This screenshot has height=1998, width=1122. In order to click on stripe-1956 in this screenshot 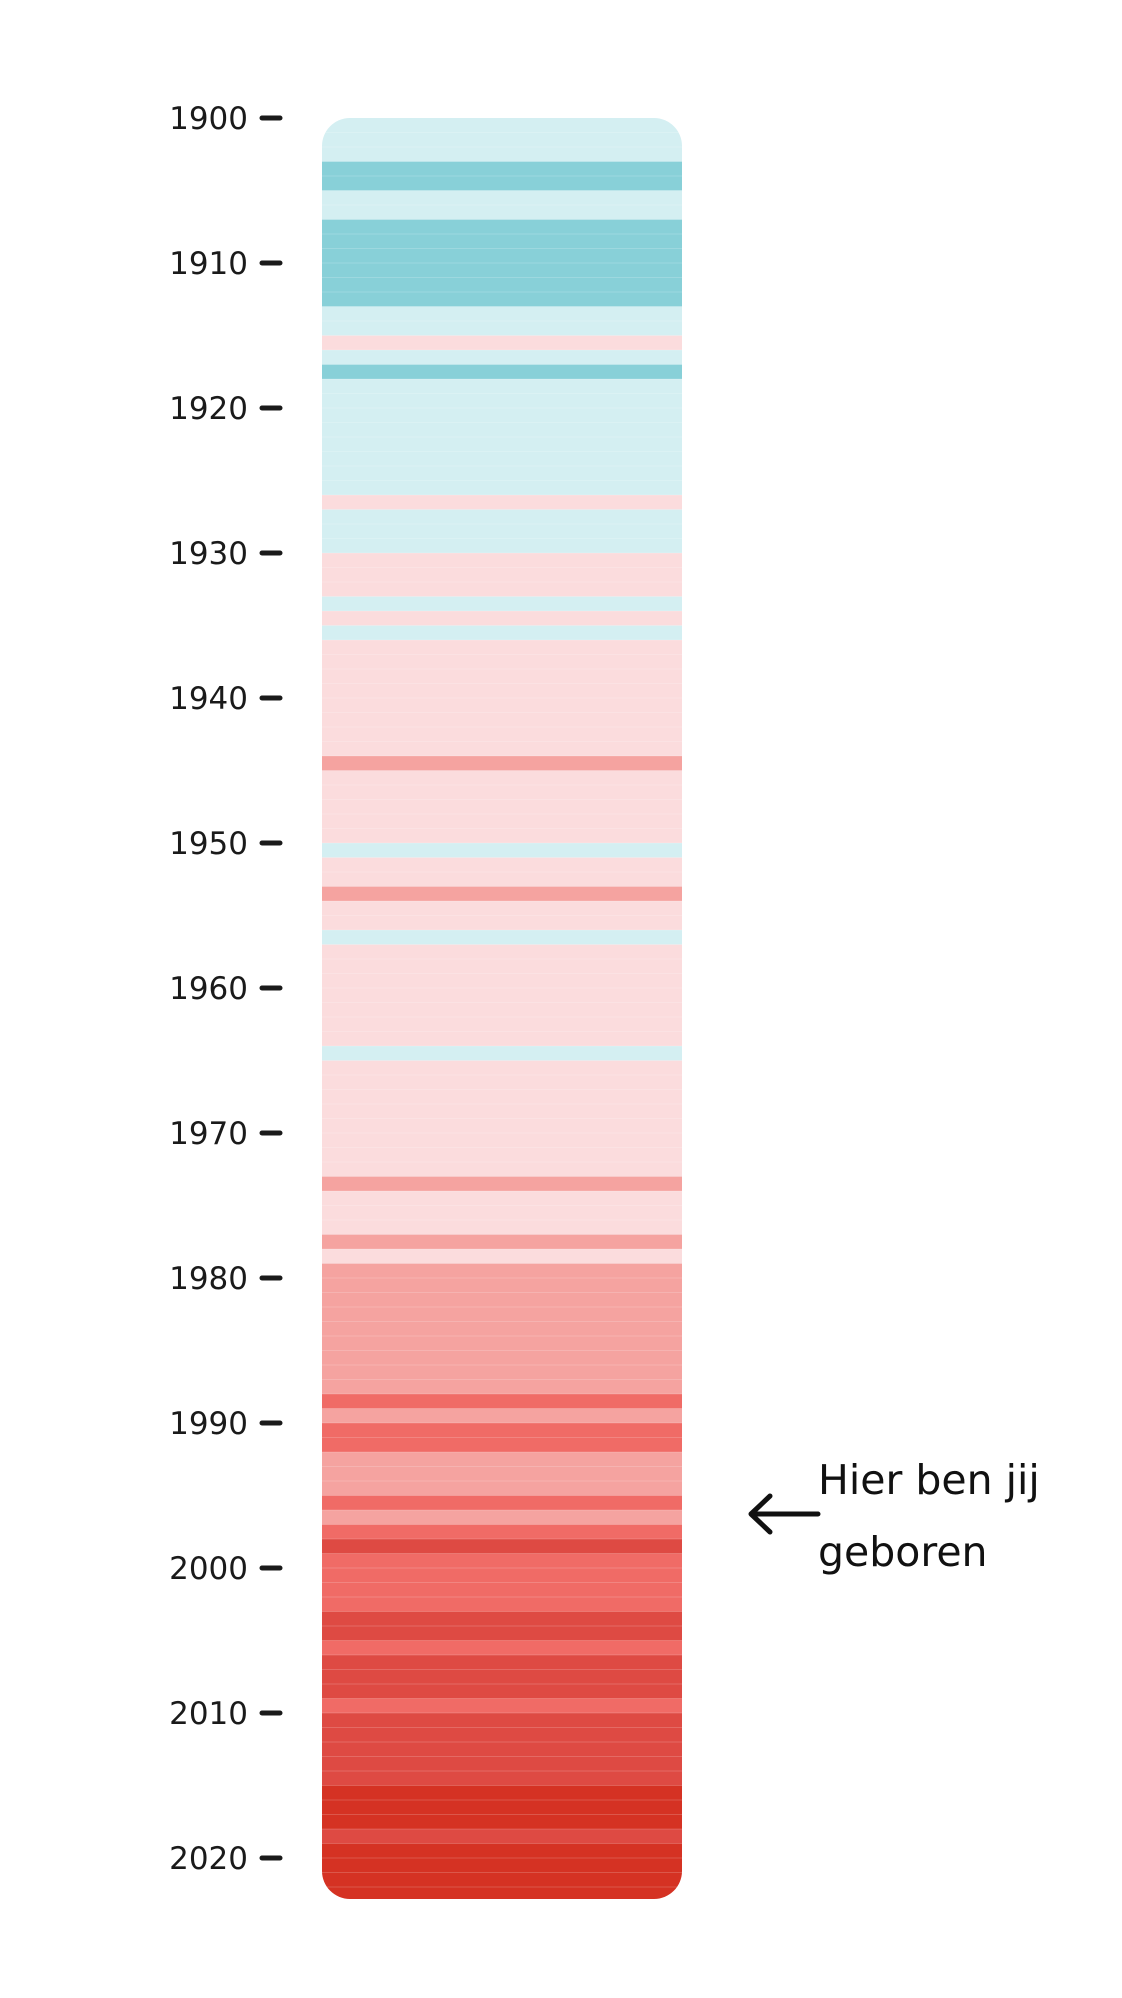, I will do `click(502, 938)`.